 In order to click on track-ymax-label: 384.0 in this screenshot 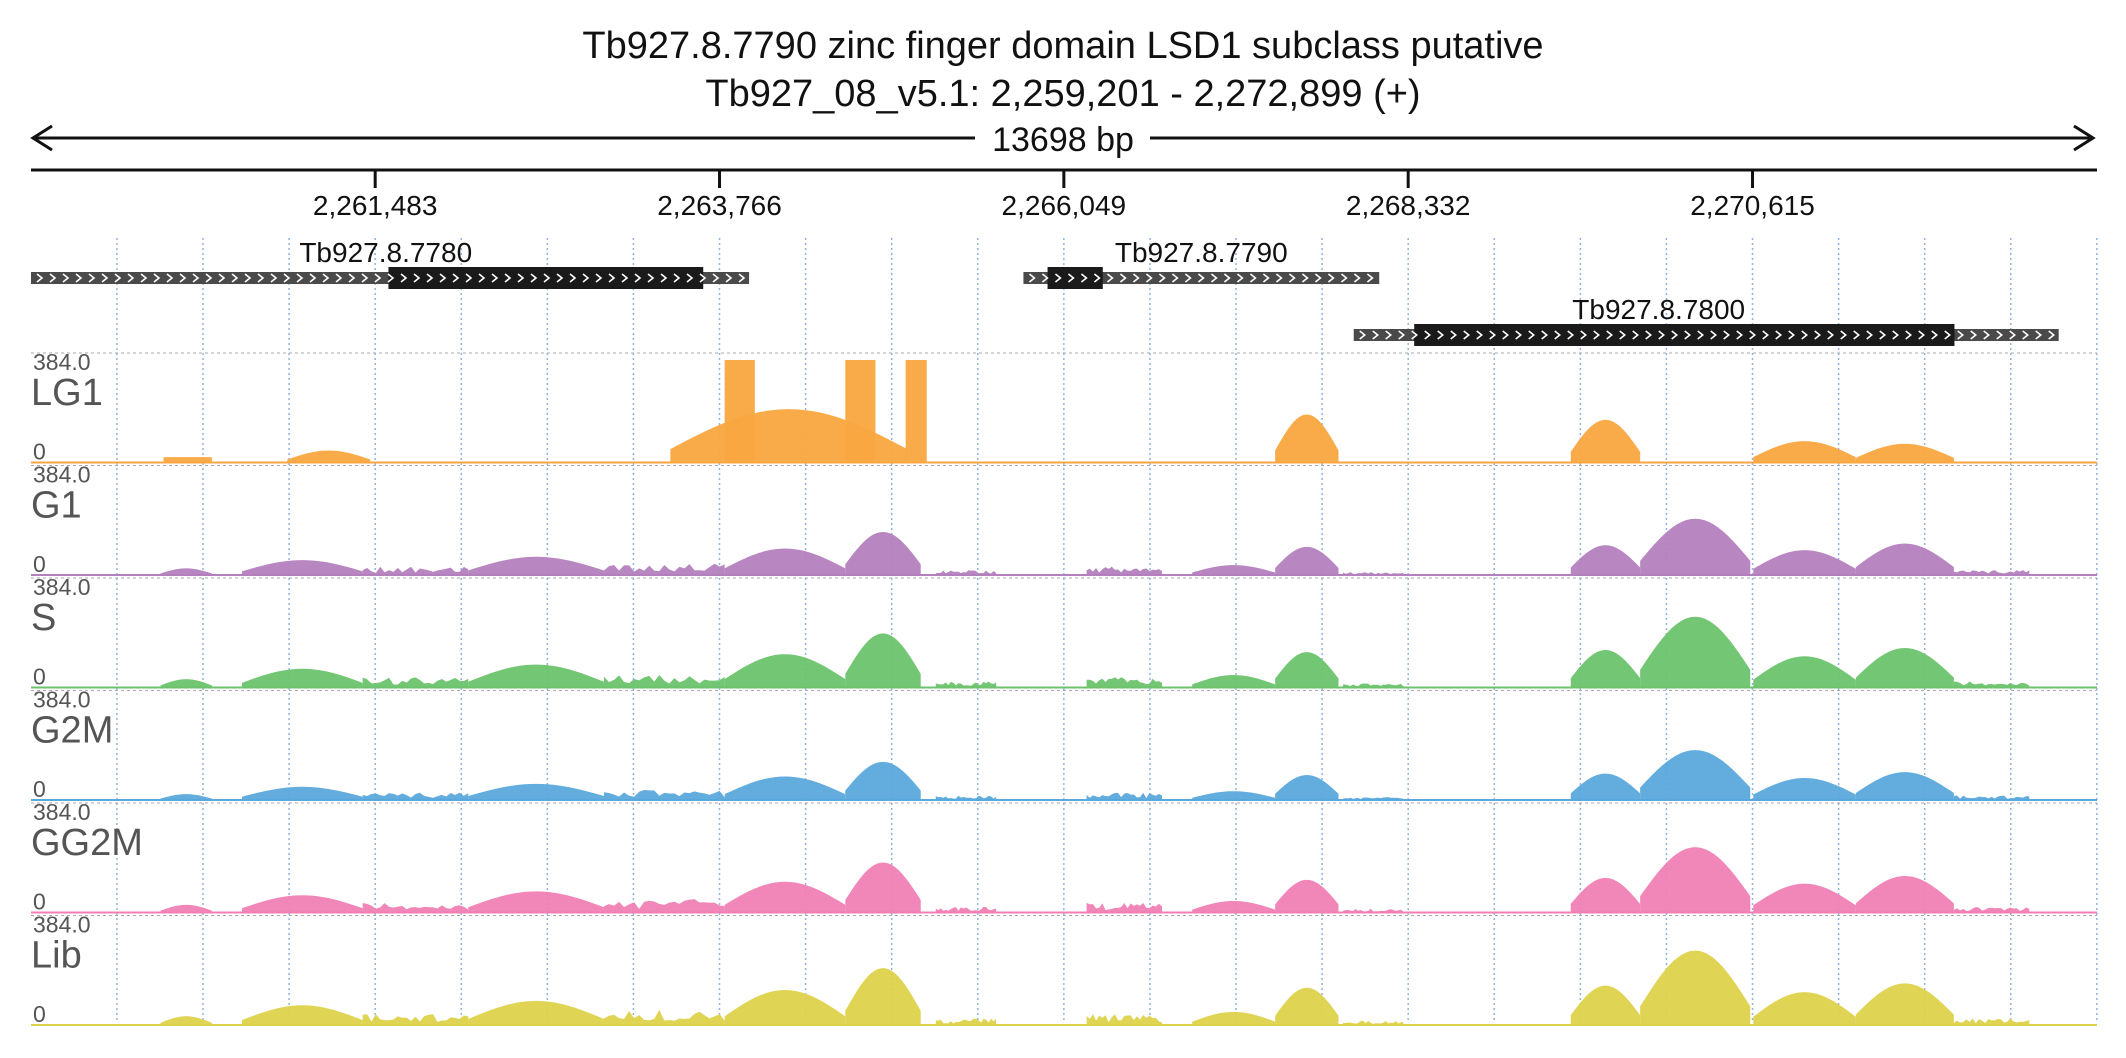, I will do `click(62, 925)`.